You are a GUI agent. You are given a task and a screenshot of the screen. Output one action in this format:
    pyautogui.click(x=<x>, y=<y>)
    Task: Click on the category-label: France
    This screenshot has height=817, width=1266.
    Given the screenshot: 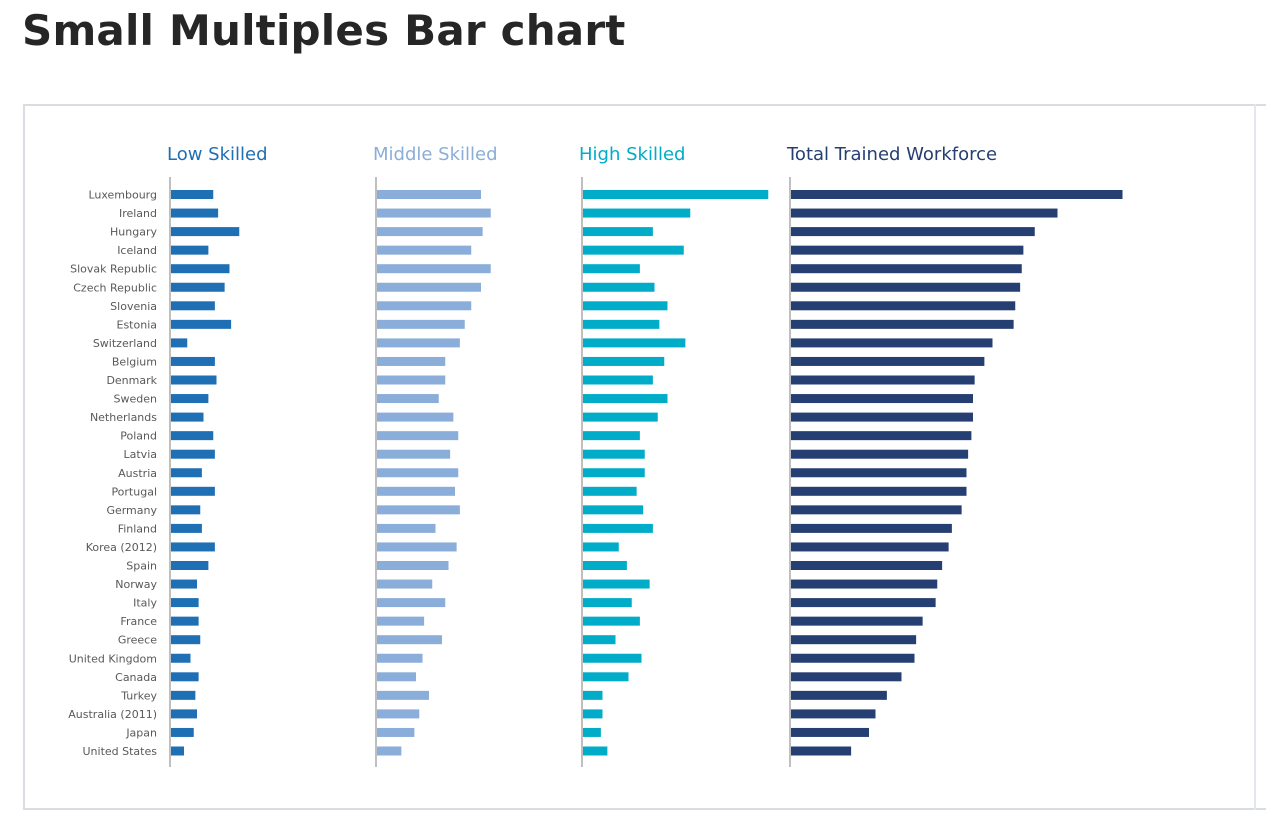 What is the action you would take?
    pyautogui.click(x=138, y=621)
    